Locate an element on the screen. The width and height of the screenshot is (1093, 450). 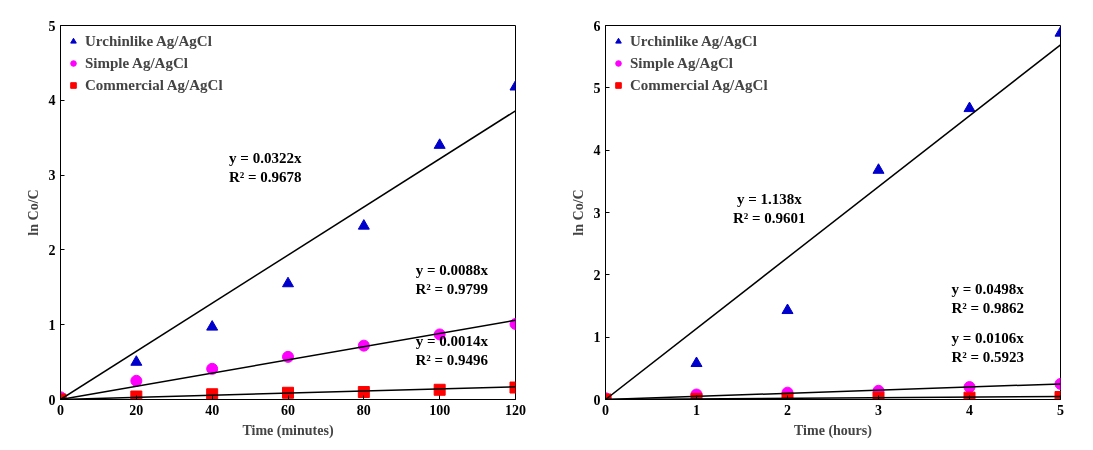
x-tick-label: 80 is located at coordinates (363, 410).